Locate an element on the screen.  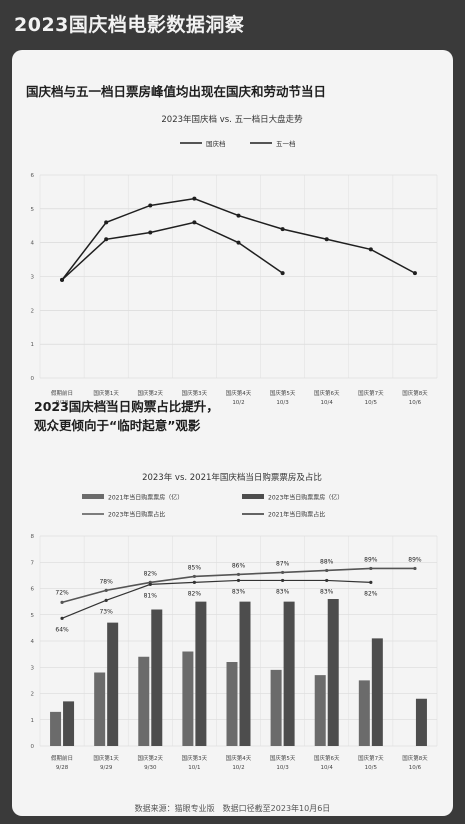
legend-label: 2021年当日购票占比 is located at coordinates (296, 515).